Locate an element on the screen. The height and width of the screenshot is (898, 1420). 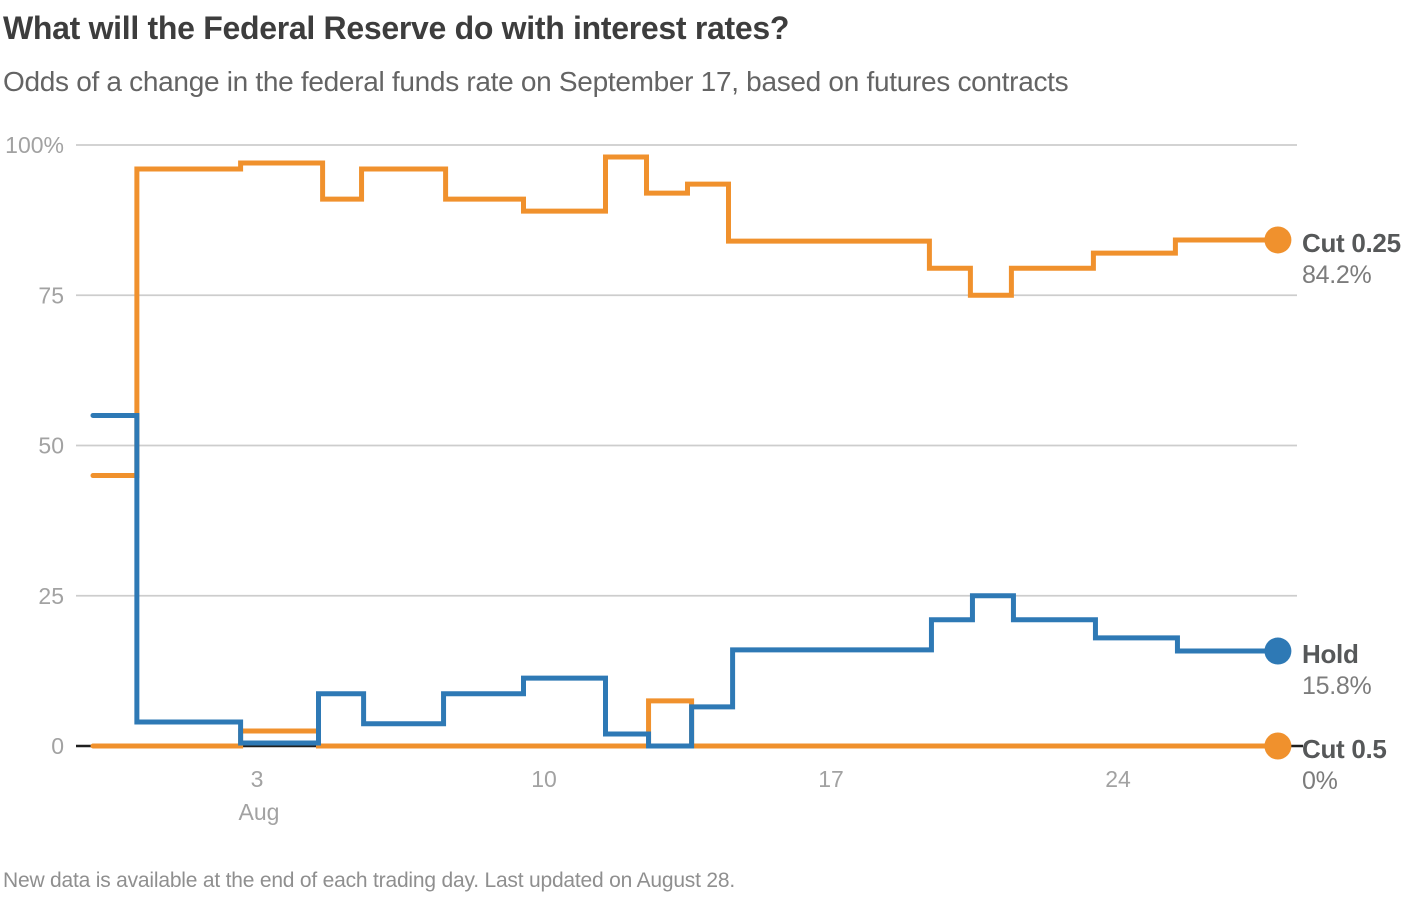
x-tick-label: 24 is located at coordinates (1118, 779).